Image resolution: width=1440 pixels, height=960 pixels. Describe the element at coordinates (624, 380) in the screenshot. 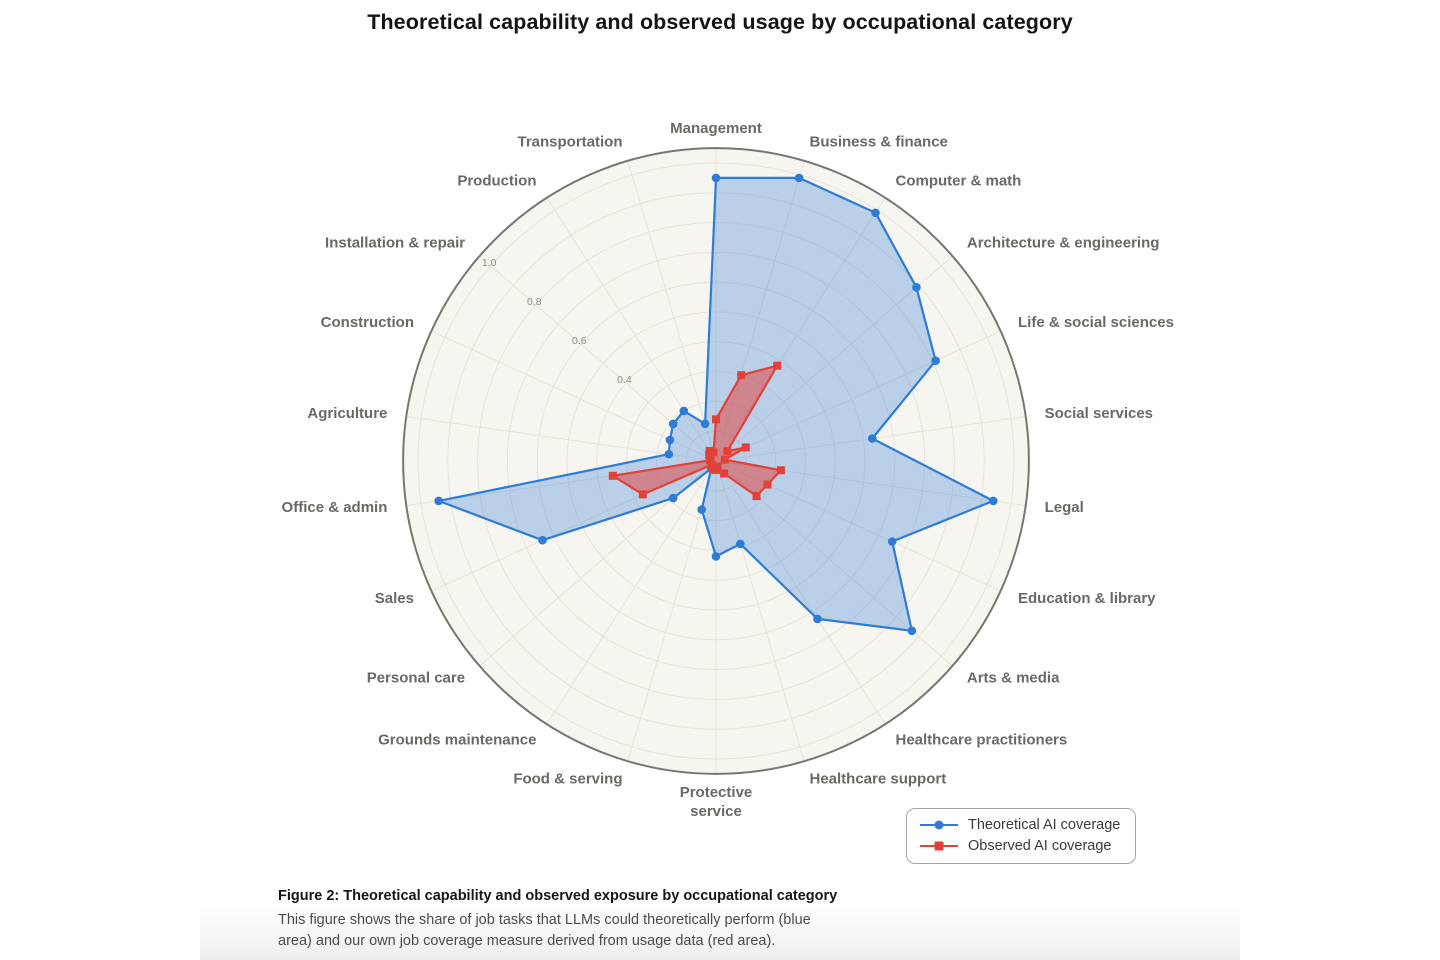

I see `radial-tick-label: 0.4` at that location.